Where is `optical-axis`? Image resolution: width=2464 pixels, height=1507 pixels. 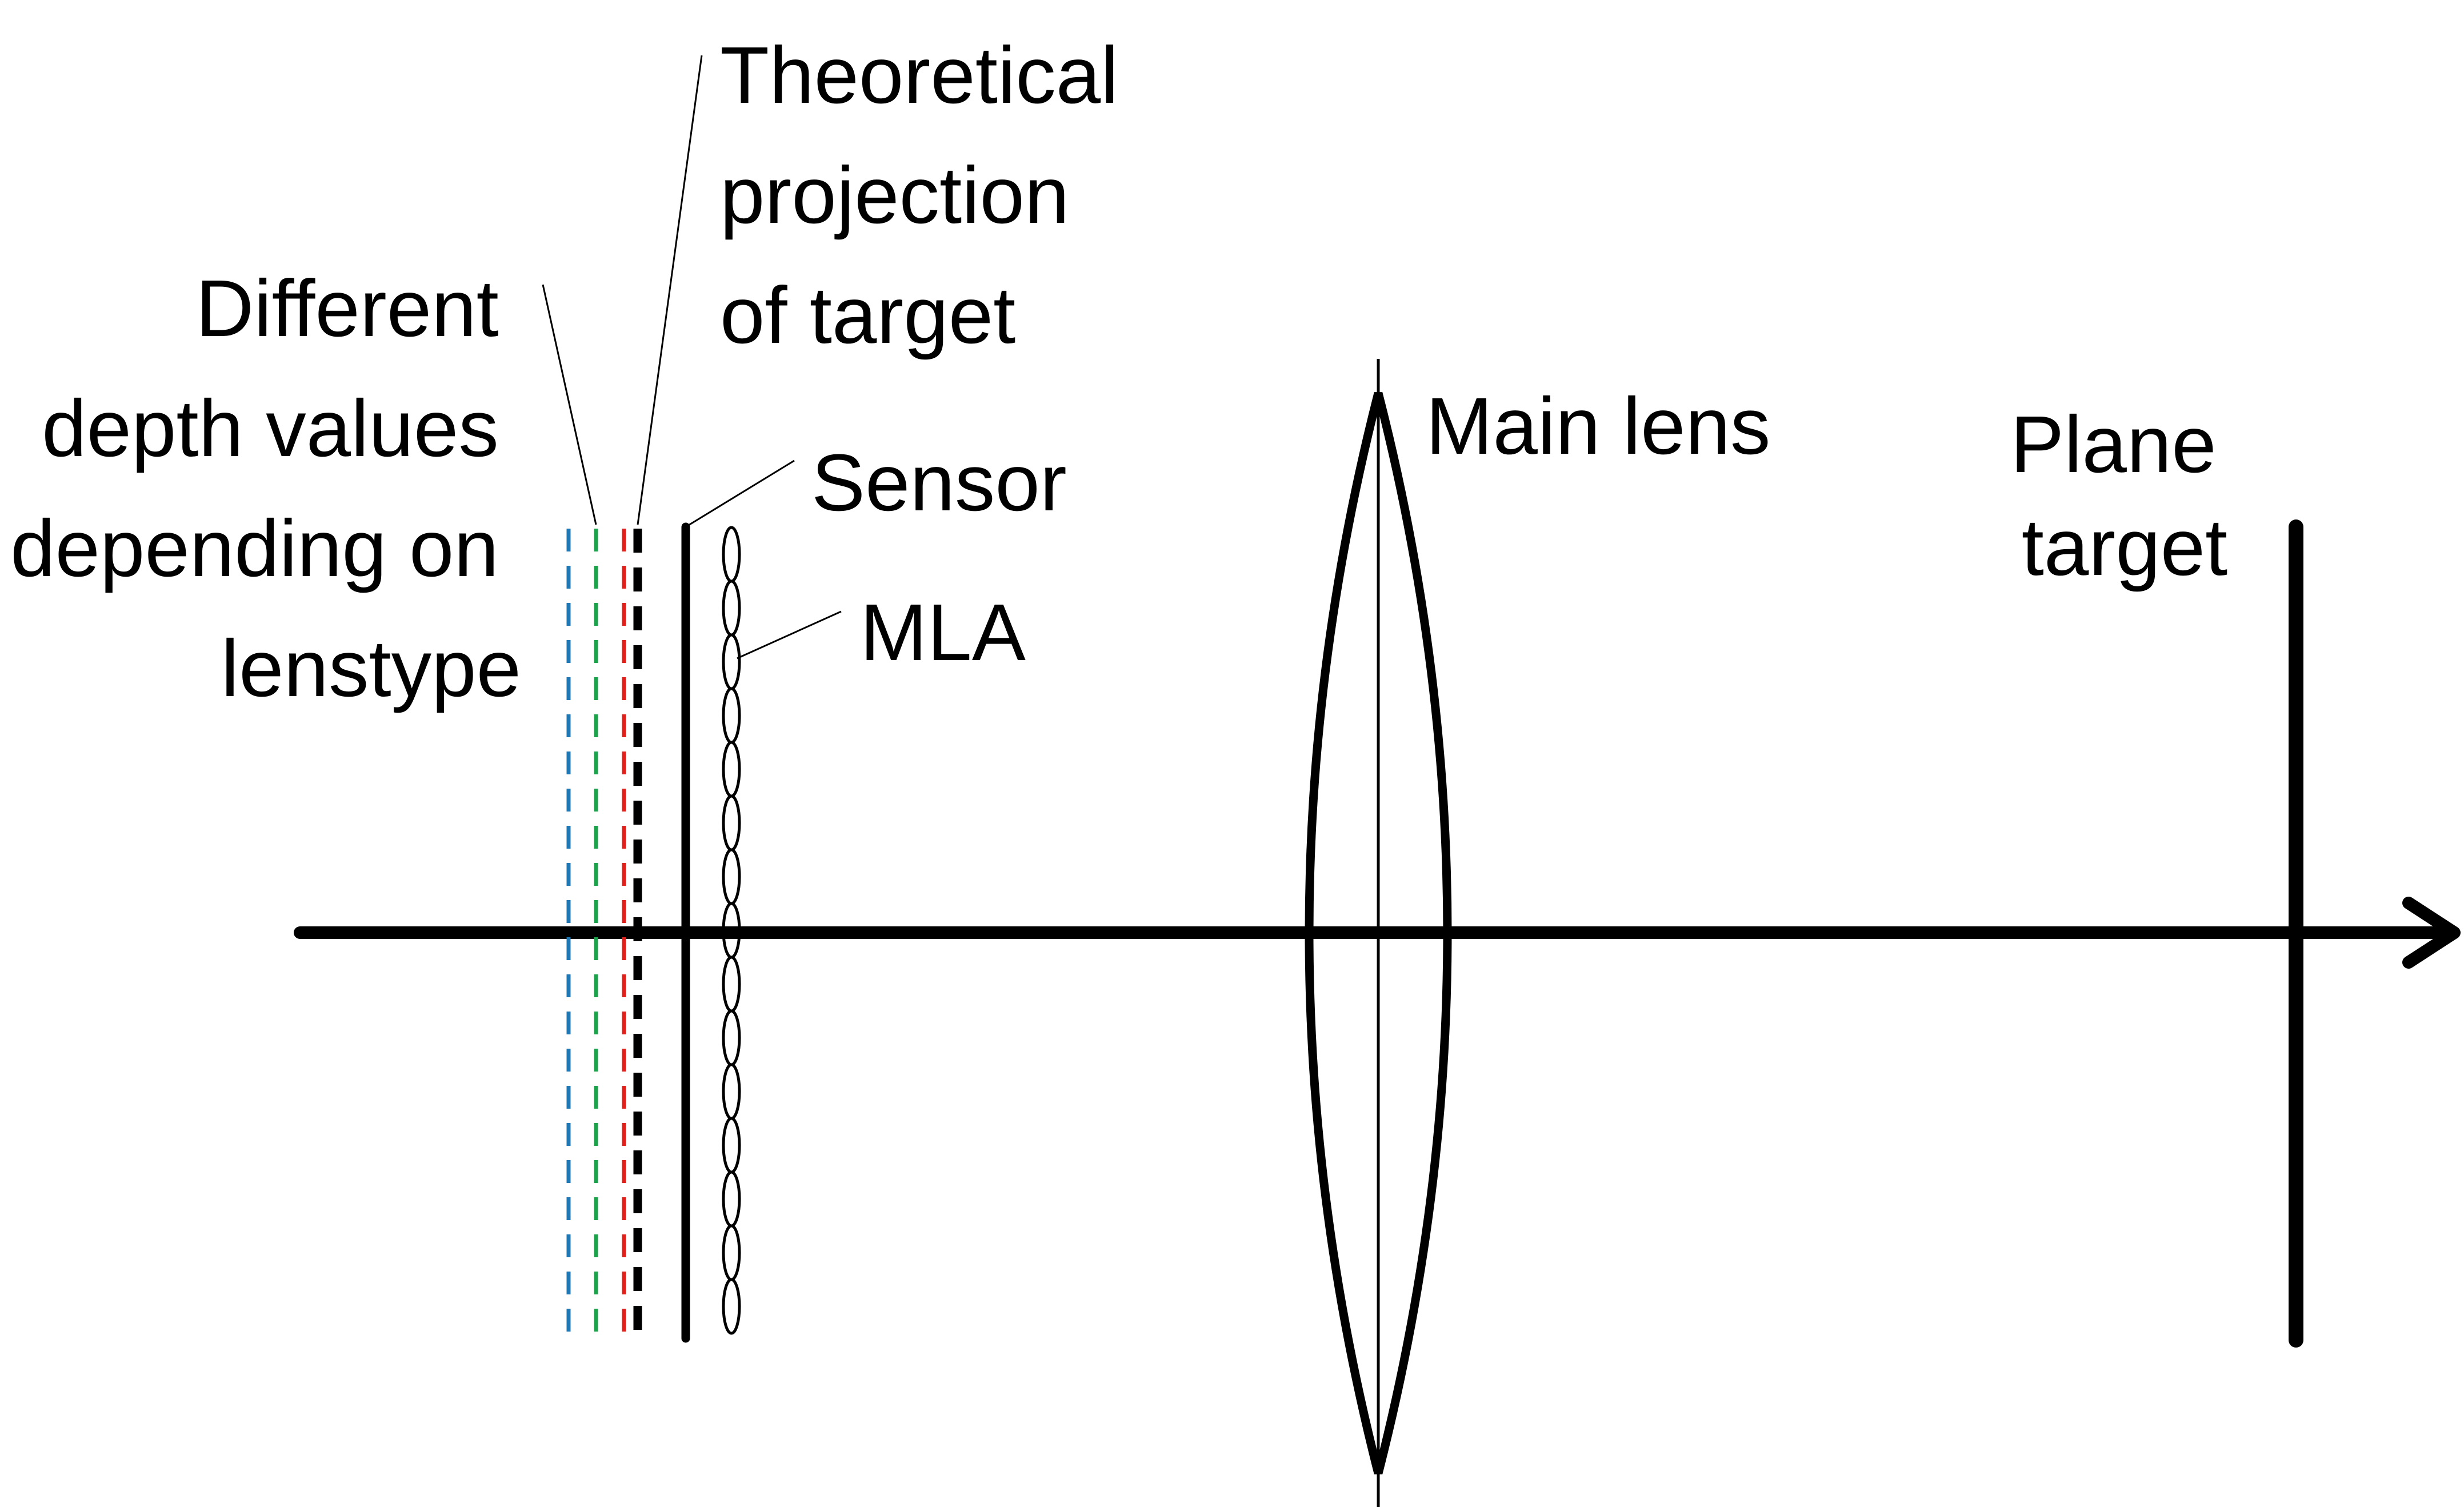
optical-axis is located at coordinates (1377, 933).